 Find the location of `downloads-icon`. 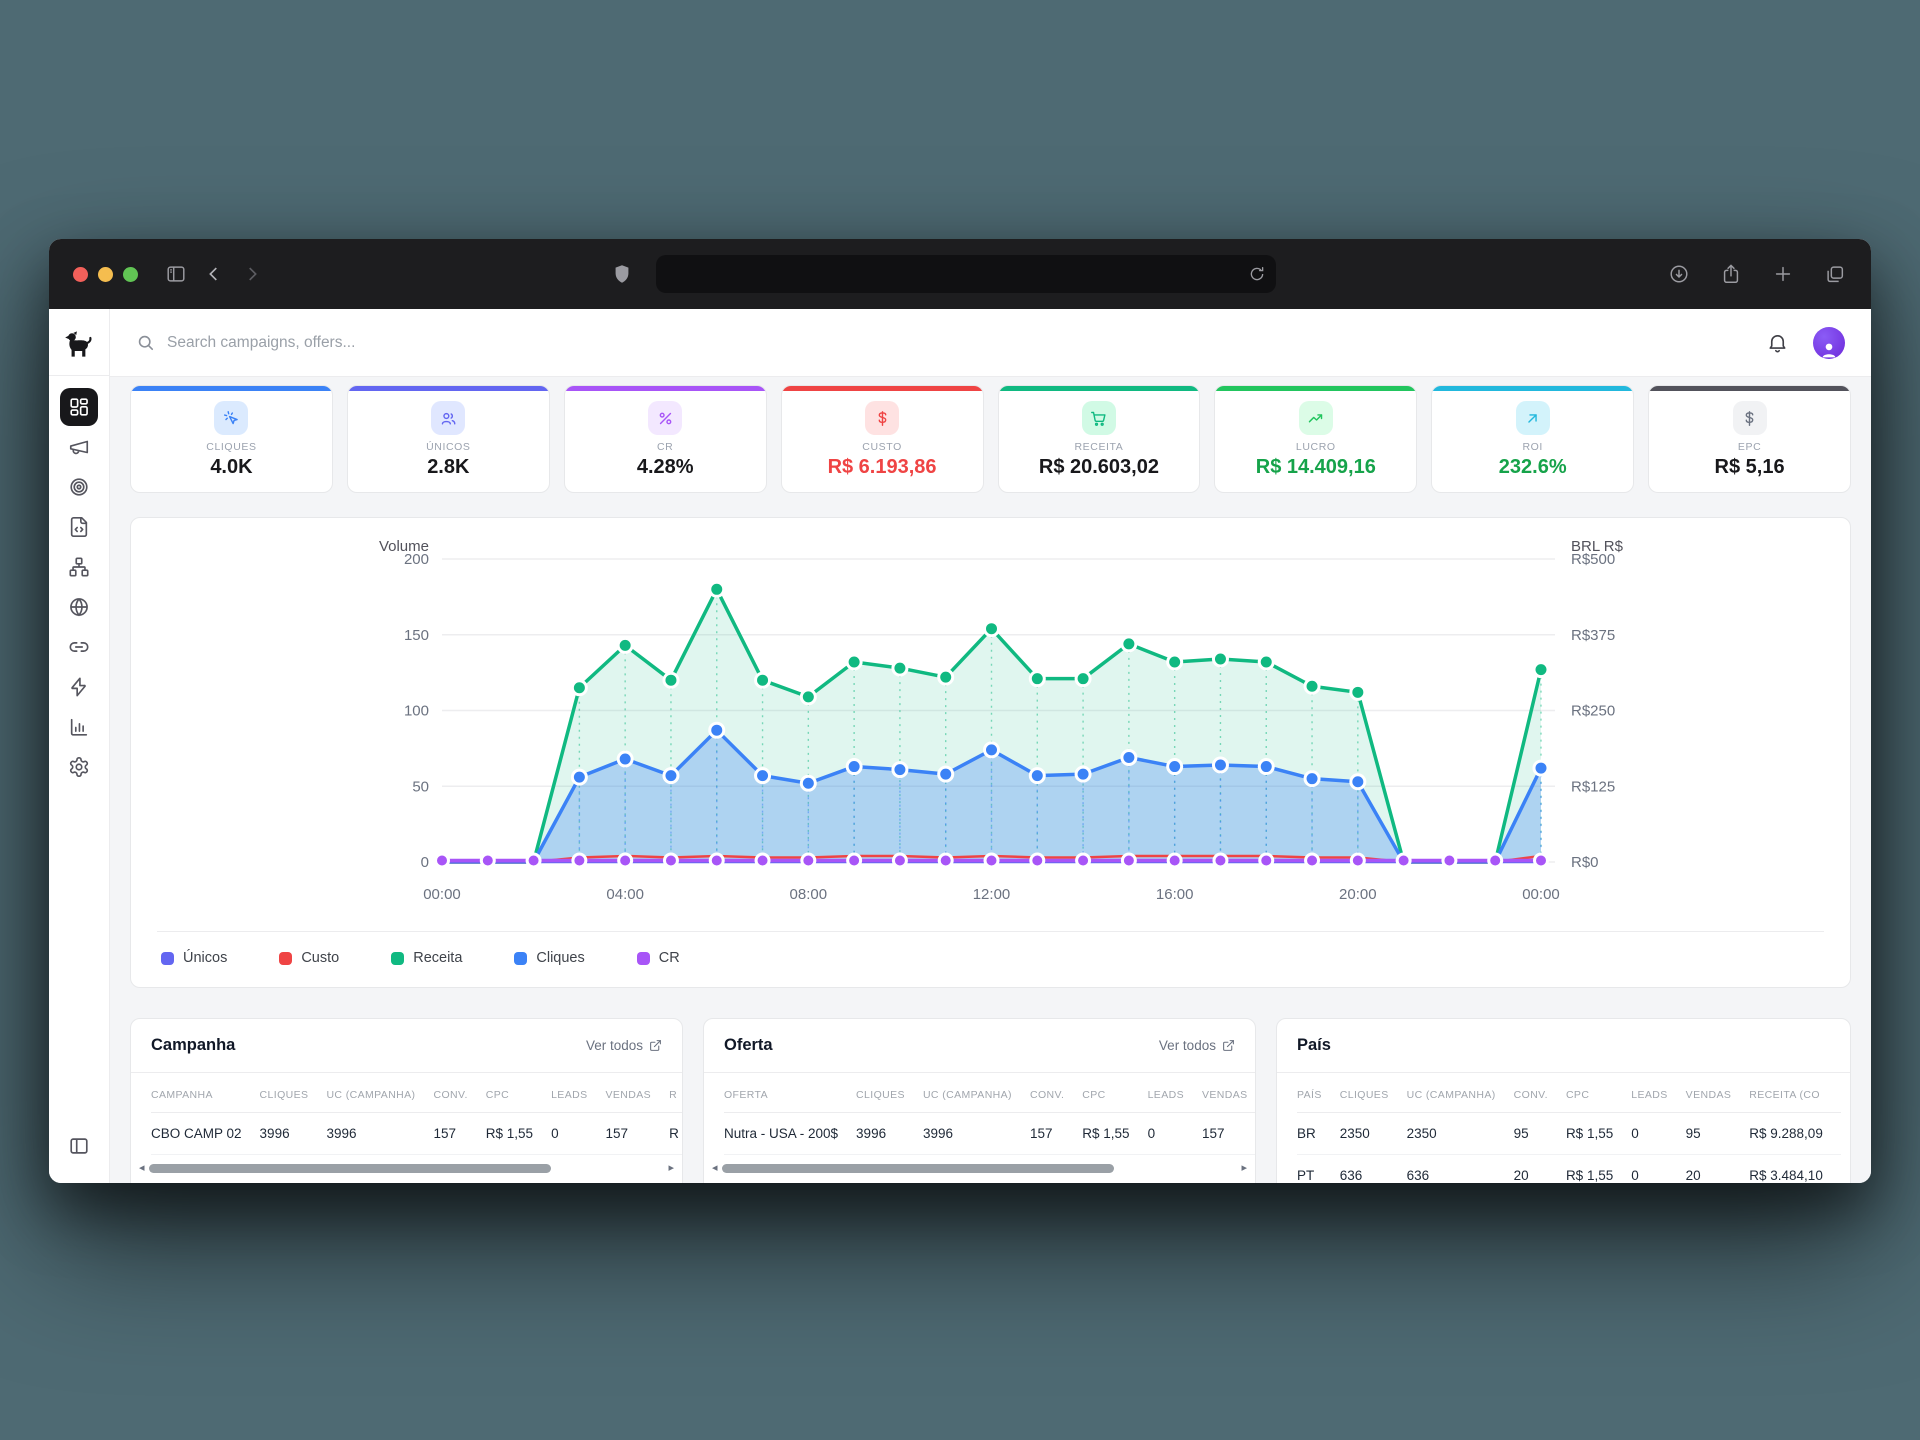

downloads-icon is located at coordinates (1679, 274).